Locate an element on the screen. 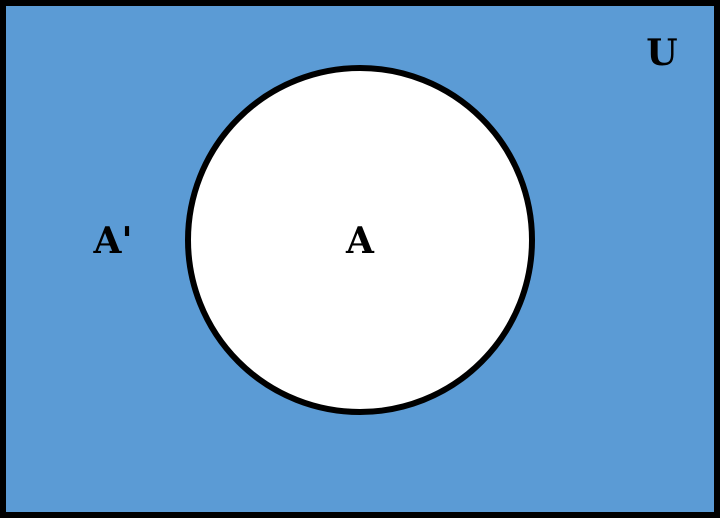 Image resolution: width=720 pixels, height=518 pixels. universe-label: U is located at coordinates (661, 53).